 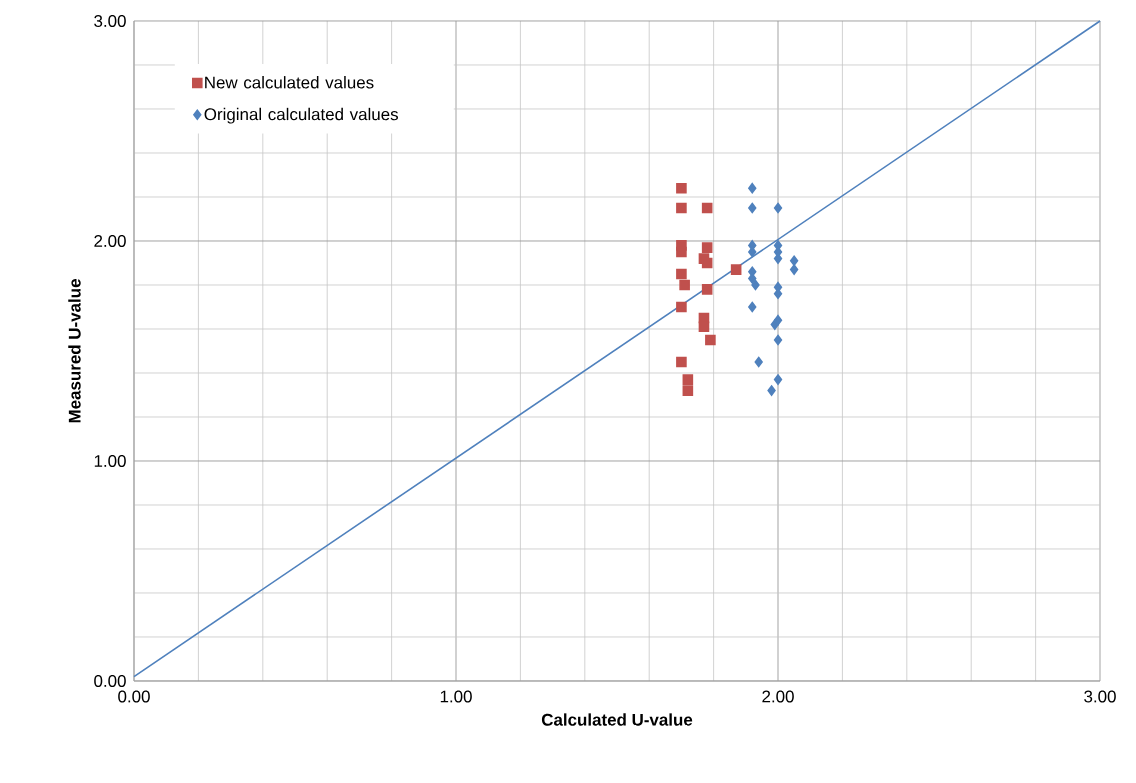 What do you see at coordinates (617, 719) in the screenshot?
I see `x-axis-title: Calculated U-value` at bounding box center [617, 719].